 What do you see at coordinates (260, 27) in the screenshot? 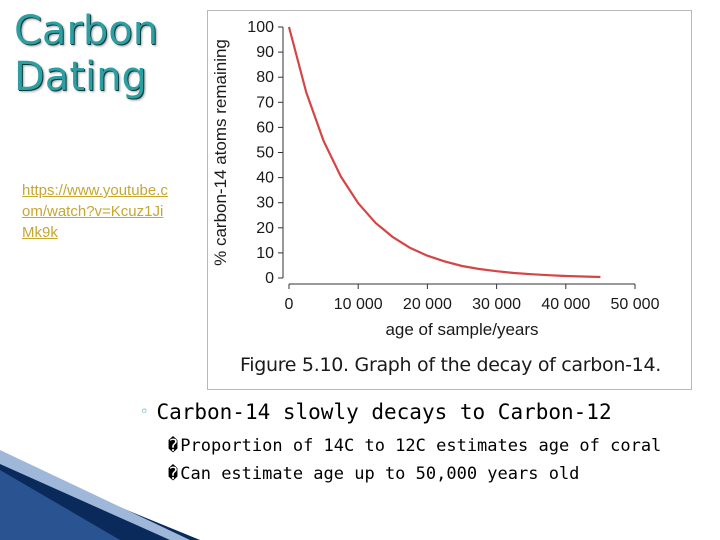
I see `y-tick-label: 100` at bounding box center [260, 27].